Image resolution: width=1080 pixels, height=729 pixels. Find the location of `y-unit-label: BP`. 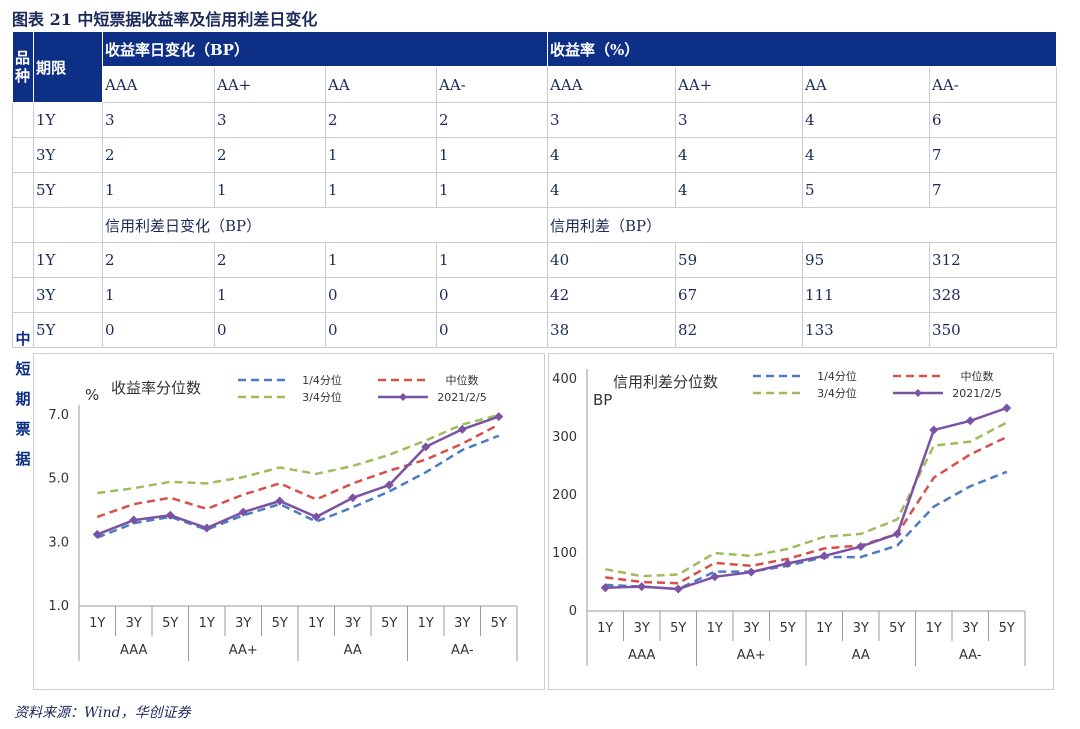

y-unit-label: BP is located at coordinates (602, 400).